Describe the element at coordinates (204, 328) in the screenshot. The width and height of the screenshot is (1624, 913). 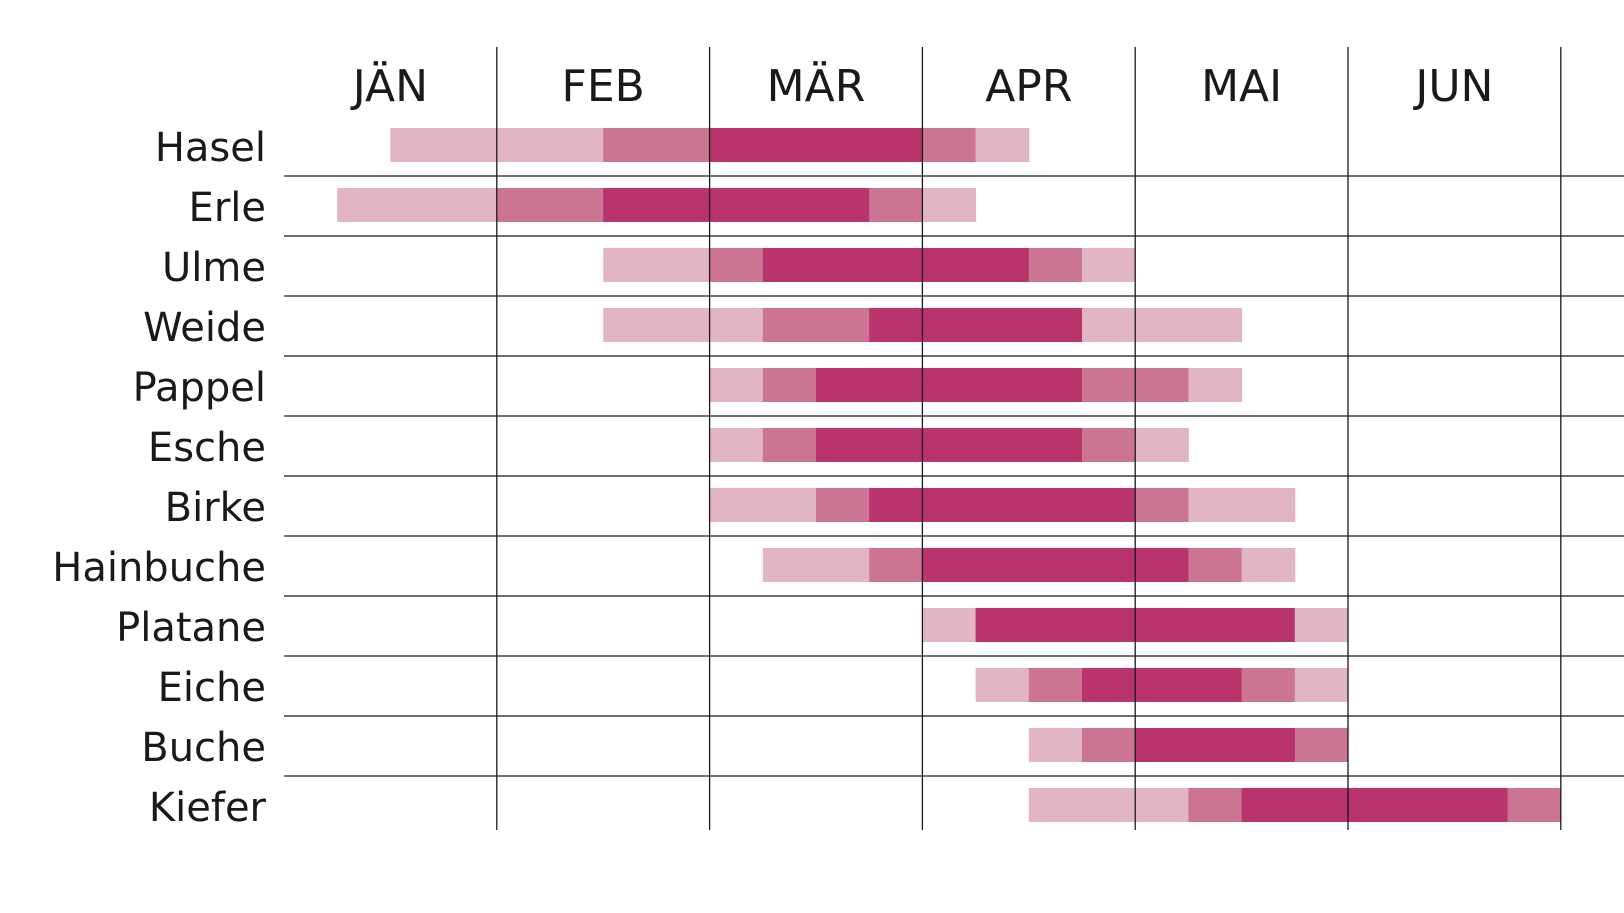
I see `row-label-weide: Weide` at that location.